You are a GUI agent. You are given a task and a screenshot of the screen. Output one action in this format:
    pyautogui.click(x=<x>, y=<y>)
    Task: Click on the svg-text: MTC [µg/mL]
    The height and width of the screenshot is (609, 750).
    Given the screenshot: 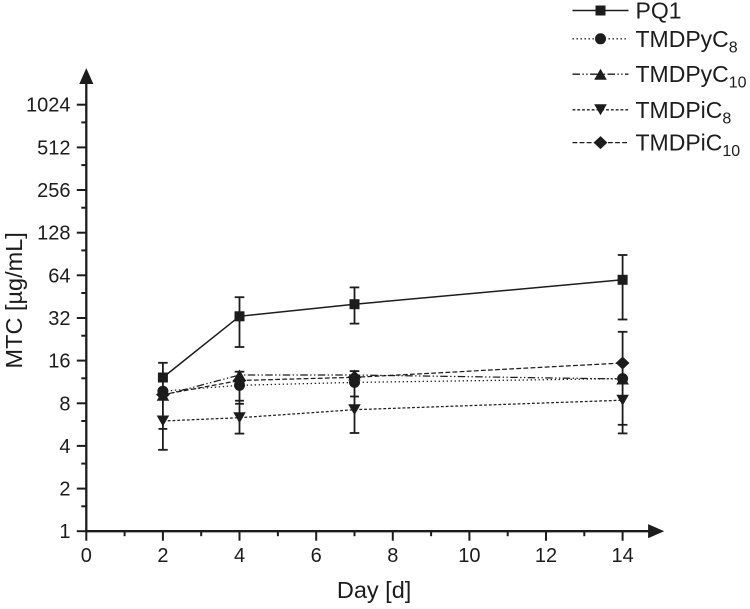 What is the action you would take?
    pyautogui.click(x=14, y=300)
    